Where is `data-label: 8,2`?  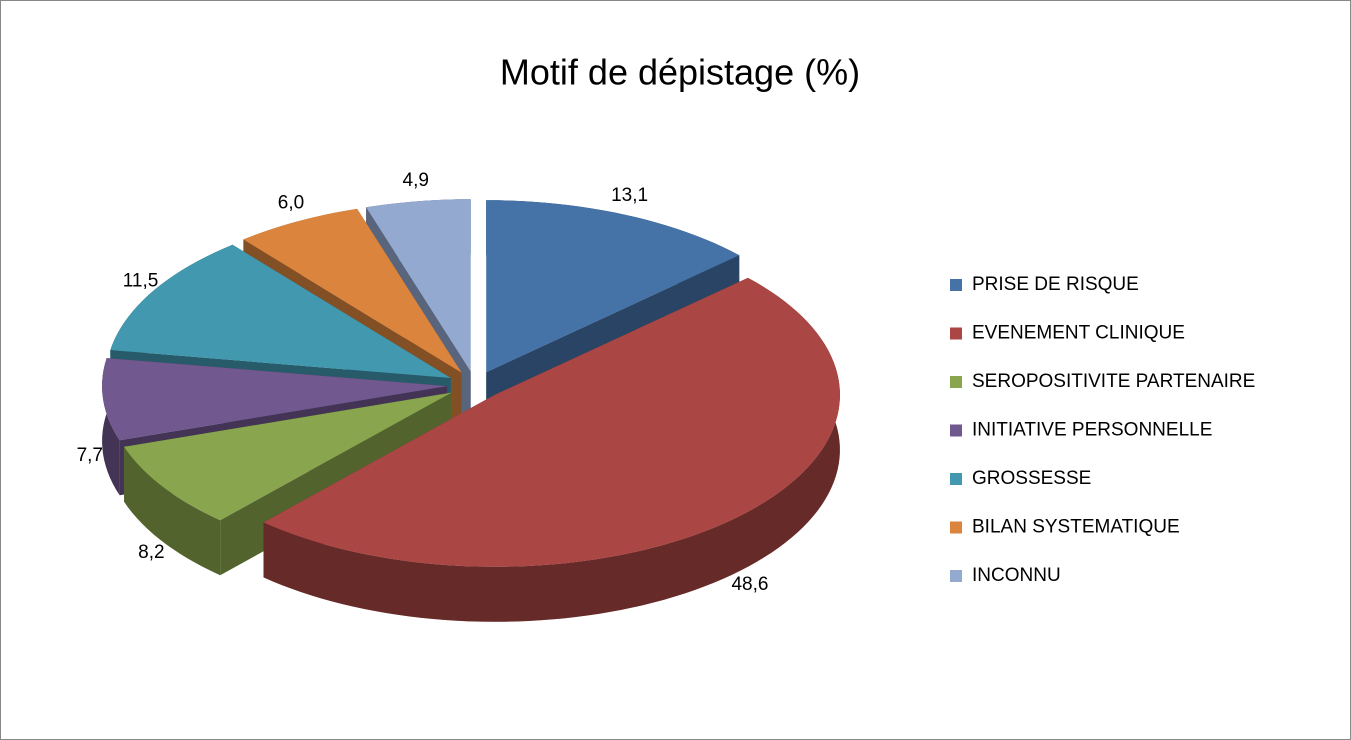 data-label: 8,2 is located at coordinates (151, 552).